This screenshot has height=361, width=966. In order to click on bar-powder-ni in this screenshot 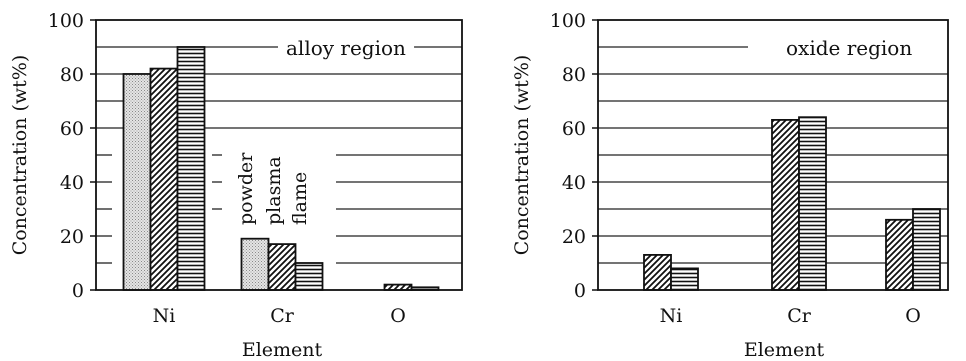, I will do `click(137, 182)`.